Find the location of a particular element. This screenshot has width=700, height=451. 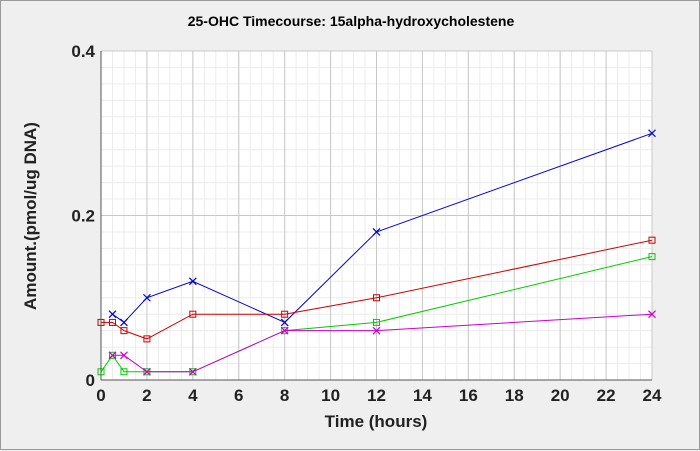

y-tick-label: 0.2 is located at coordinates (83, 216).